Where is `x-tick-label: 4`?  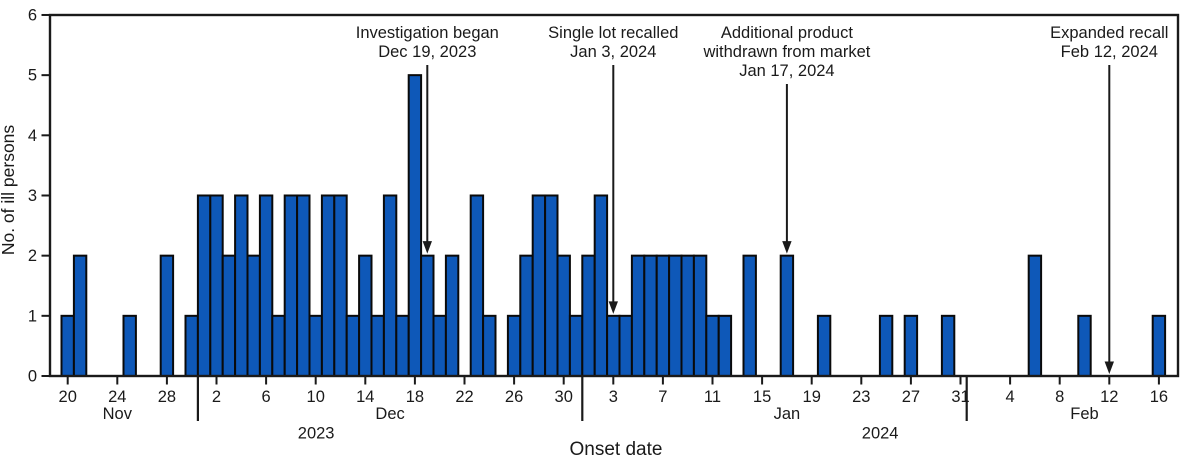 x-tick-label: 4 is located at coordinates (1010, 397).